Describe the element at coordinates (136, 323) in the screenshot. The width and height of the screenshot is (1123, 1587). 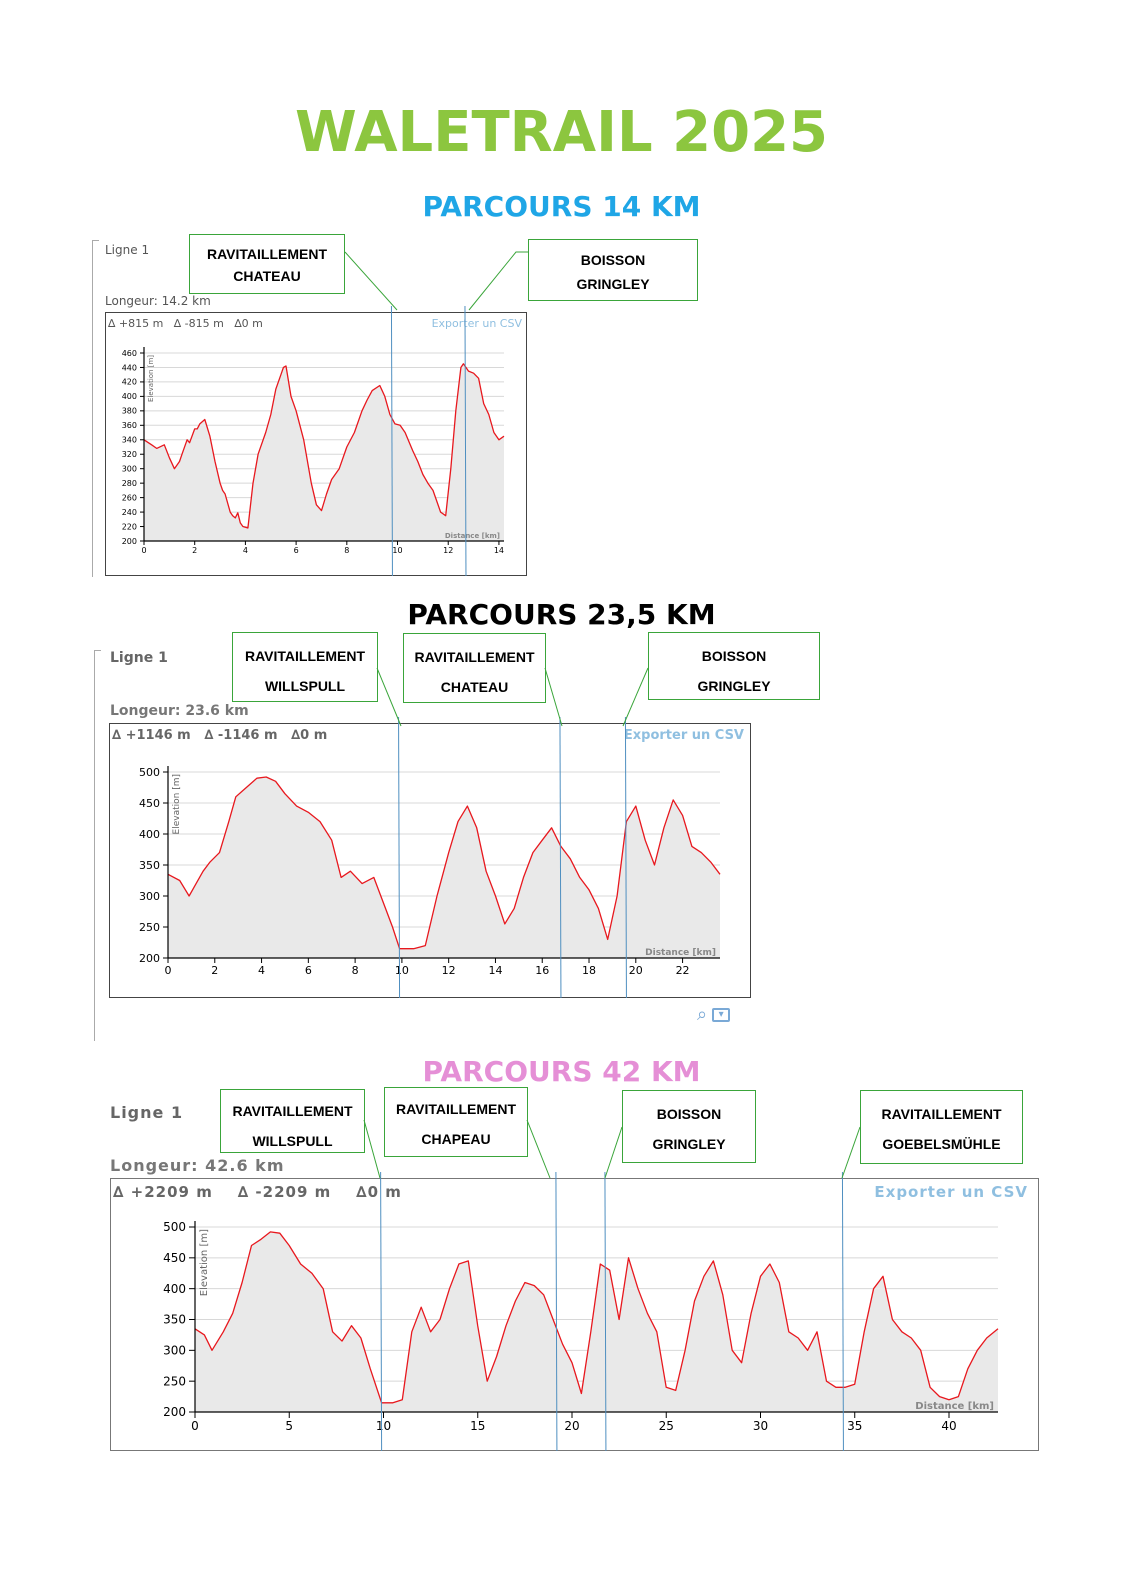
I see `ascent-stat: ∆ +815 m` at that location.